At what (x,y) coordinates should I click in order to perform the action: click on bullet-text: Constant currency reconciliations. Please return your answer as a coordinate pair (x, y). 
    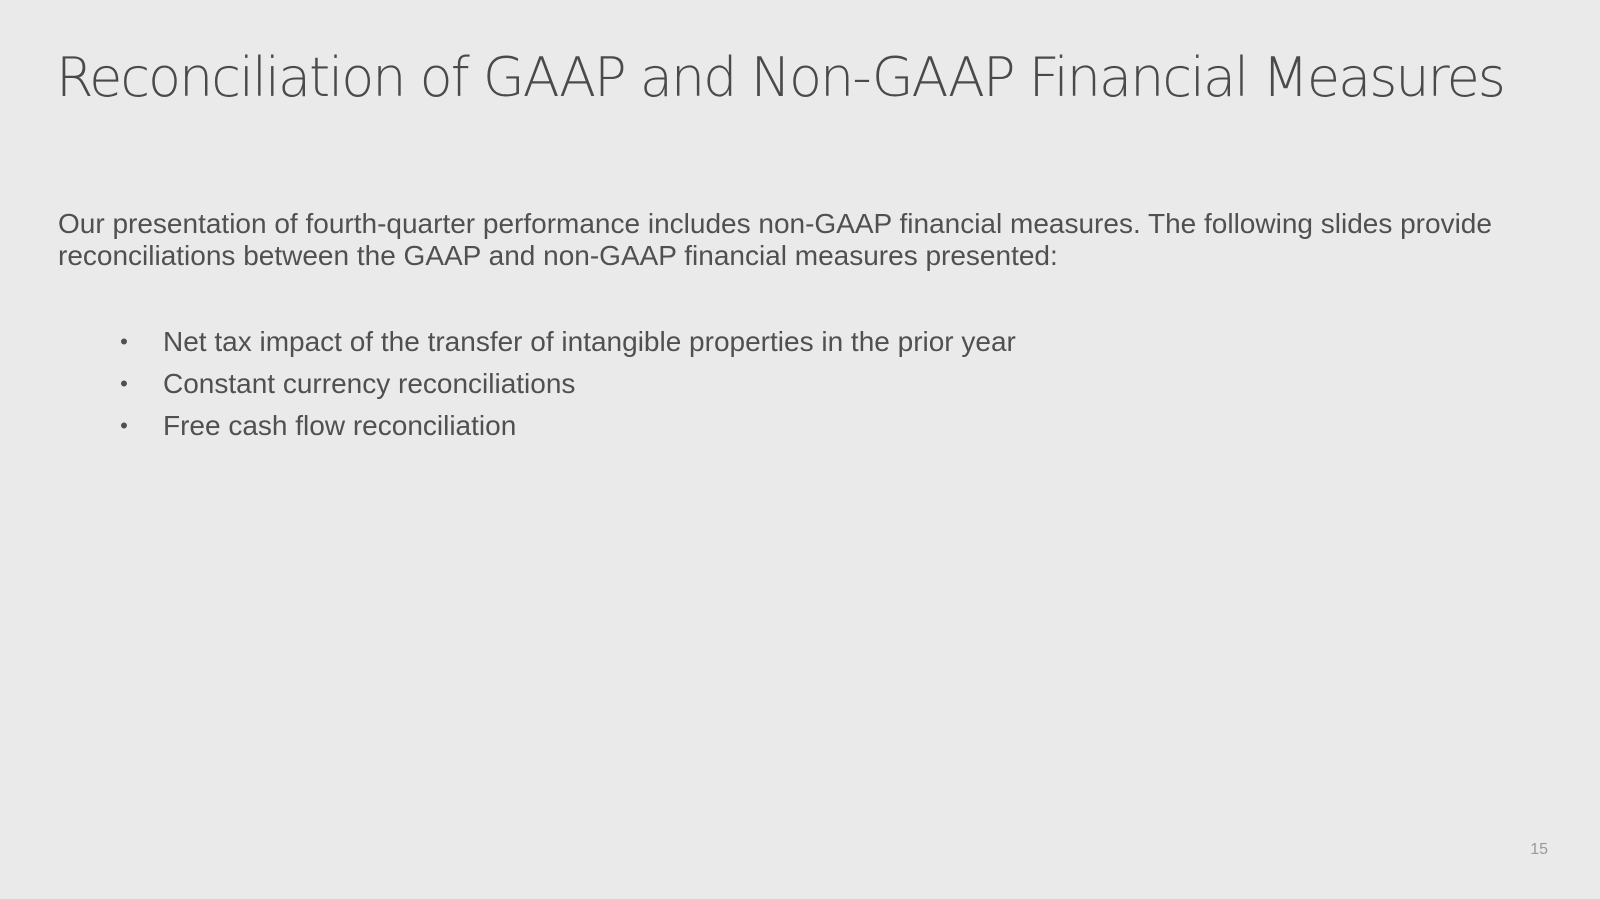
    Looking at the image, I should click on (369, 383).